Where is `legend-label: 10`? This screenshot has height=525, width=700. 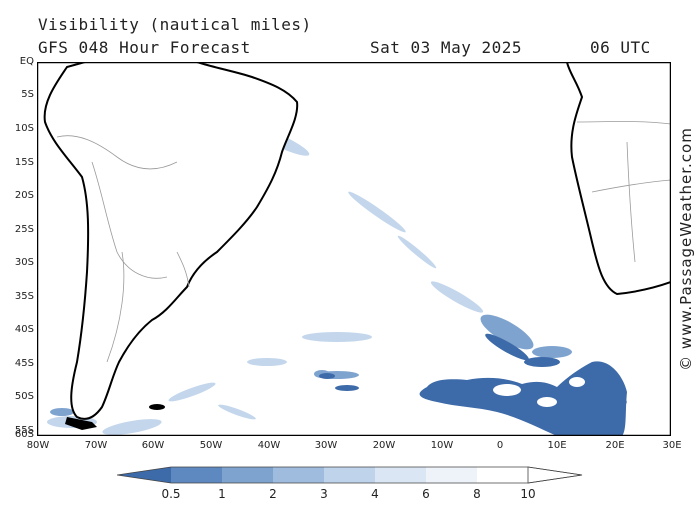 legend-label: 10 is located at coordinates (528, 494).